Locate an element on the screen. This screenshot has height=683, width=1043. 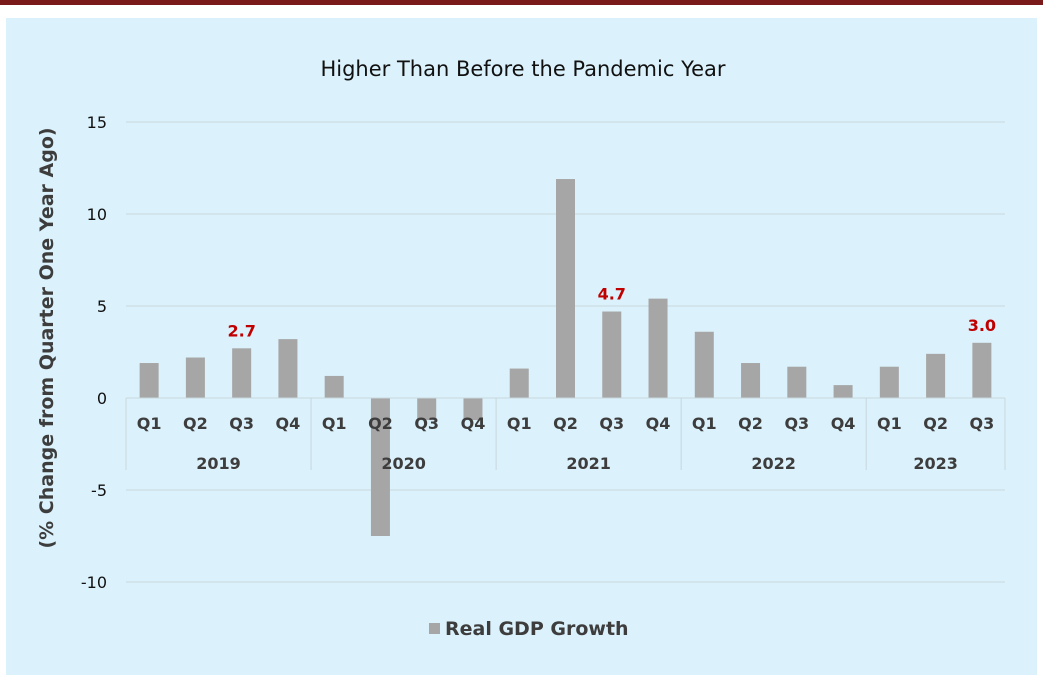
data-labels: 2.7 4.7 3.0 is located at coordinates (611, 313).